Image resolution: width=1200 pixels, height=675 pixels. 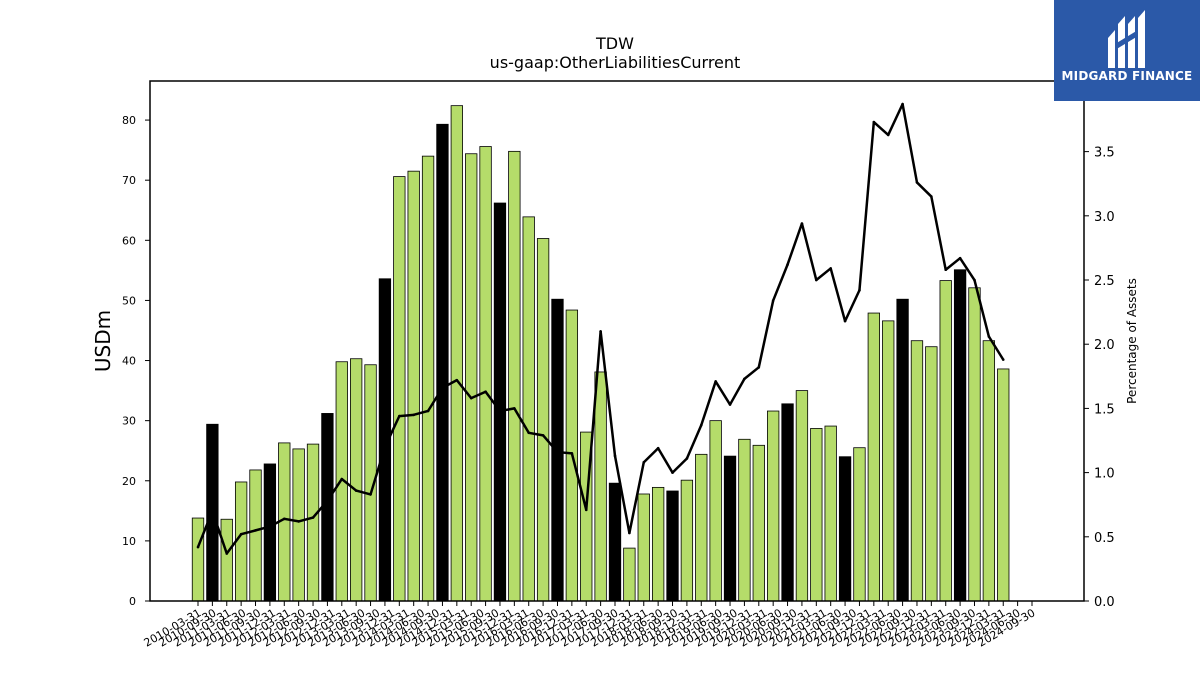 I want to click on y-tick-label: 70, so click(x=129, y=180).